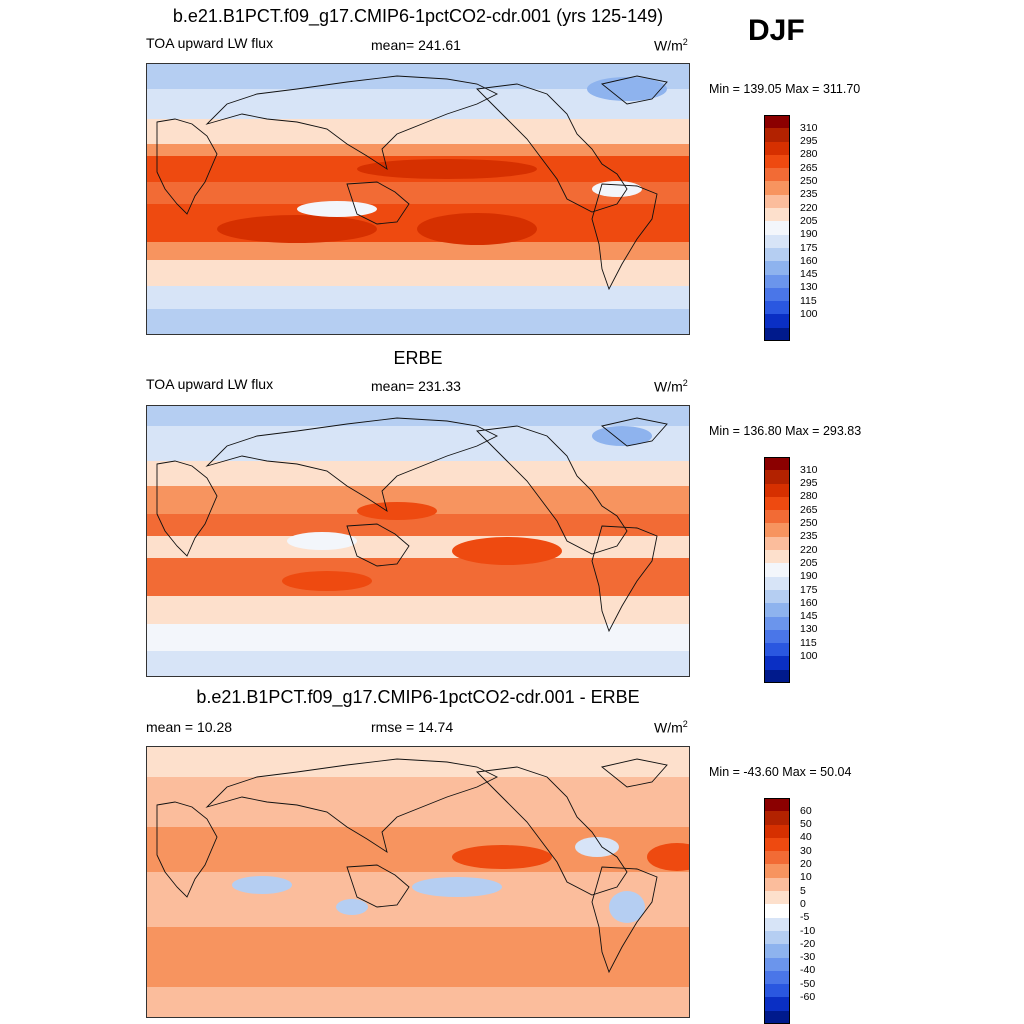  What do you see at coordinates (803, 903) in the screenshot?
I see `colorbar-tick-label: 0` at bounding box center [803, 903].